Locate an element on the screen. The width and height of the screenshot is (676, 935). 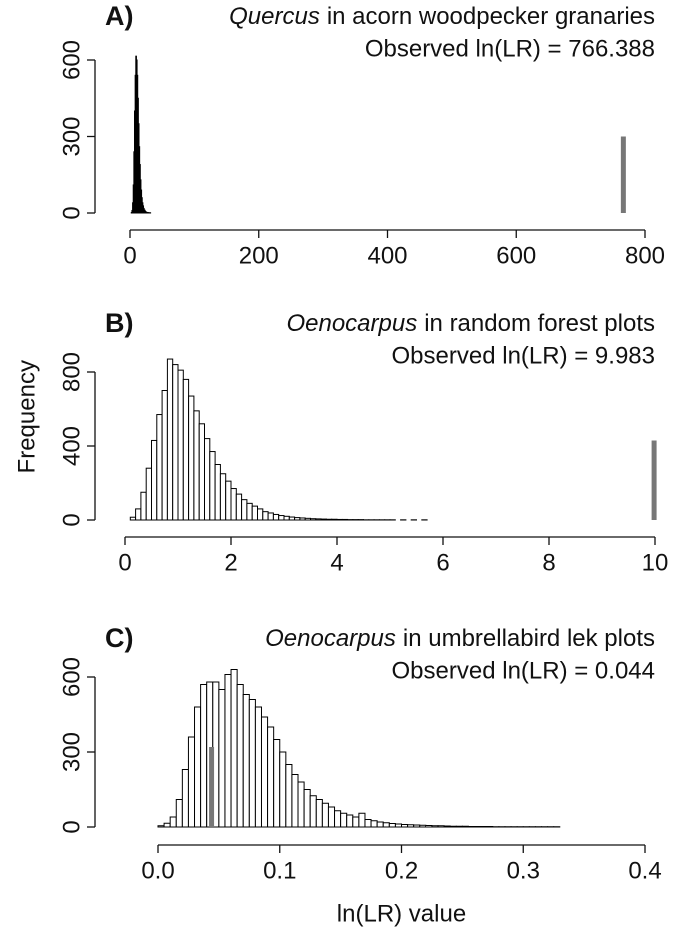
taxon: Oenocarpus is located at coordinates (351, 323).